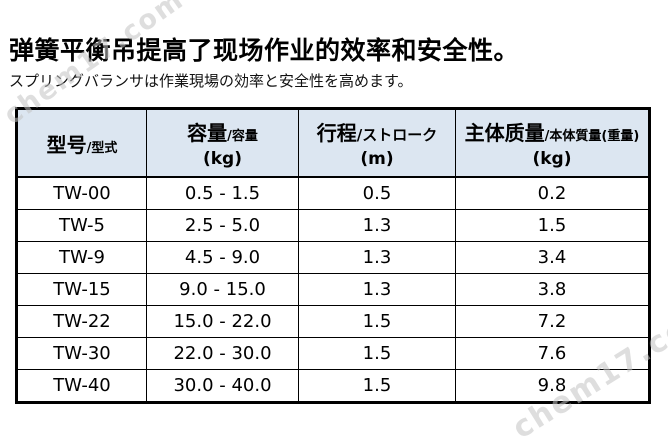 This screenshot has width=668, height=446. Describe the element at coordinates (377, 159) in the screenshot. I see `header-stroke-unit: (m)` at that location.